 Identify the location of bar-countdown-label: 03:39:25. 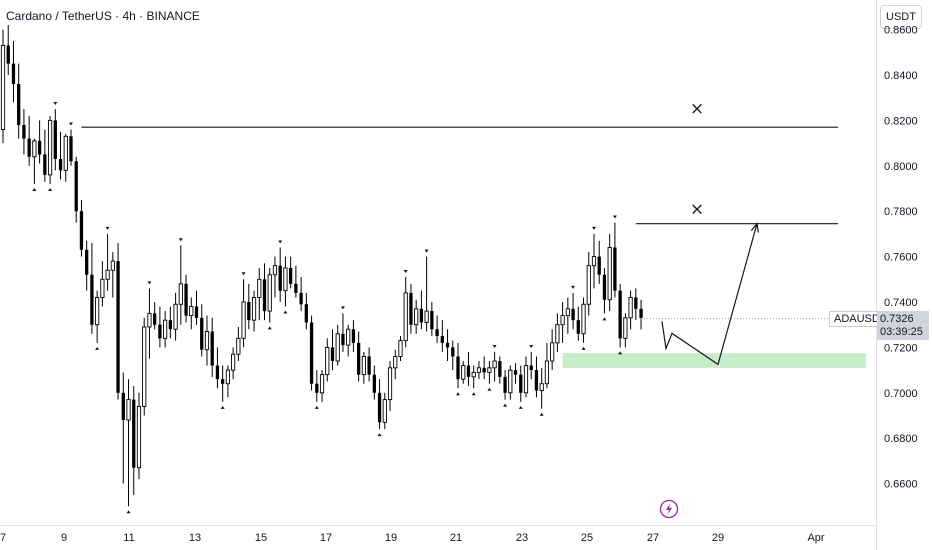
(903, 332).